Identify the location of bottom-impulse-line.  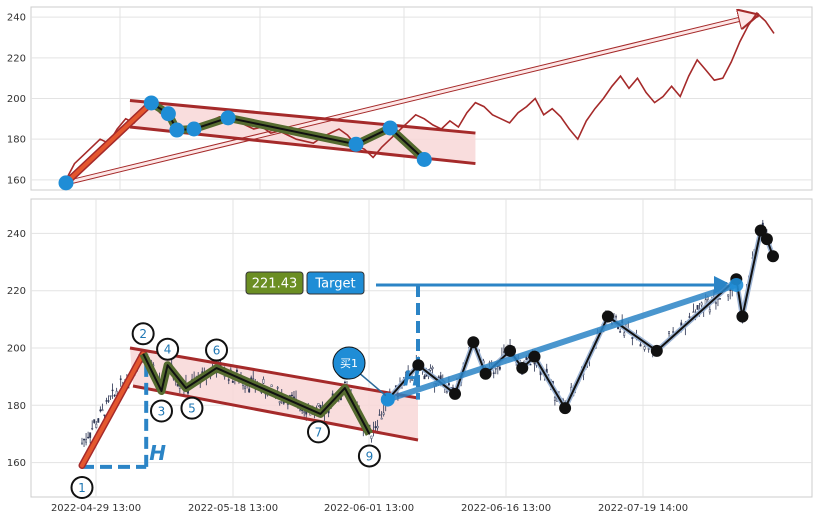
(113, 409).